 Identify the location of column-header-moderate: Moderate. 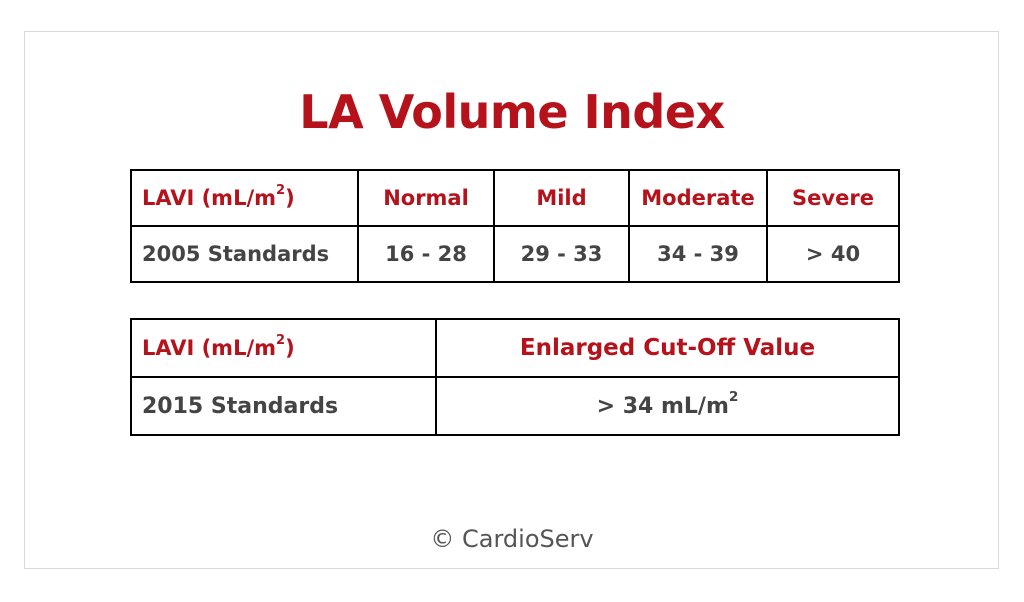
(698, 198).